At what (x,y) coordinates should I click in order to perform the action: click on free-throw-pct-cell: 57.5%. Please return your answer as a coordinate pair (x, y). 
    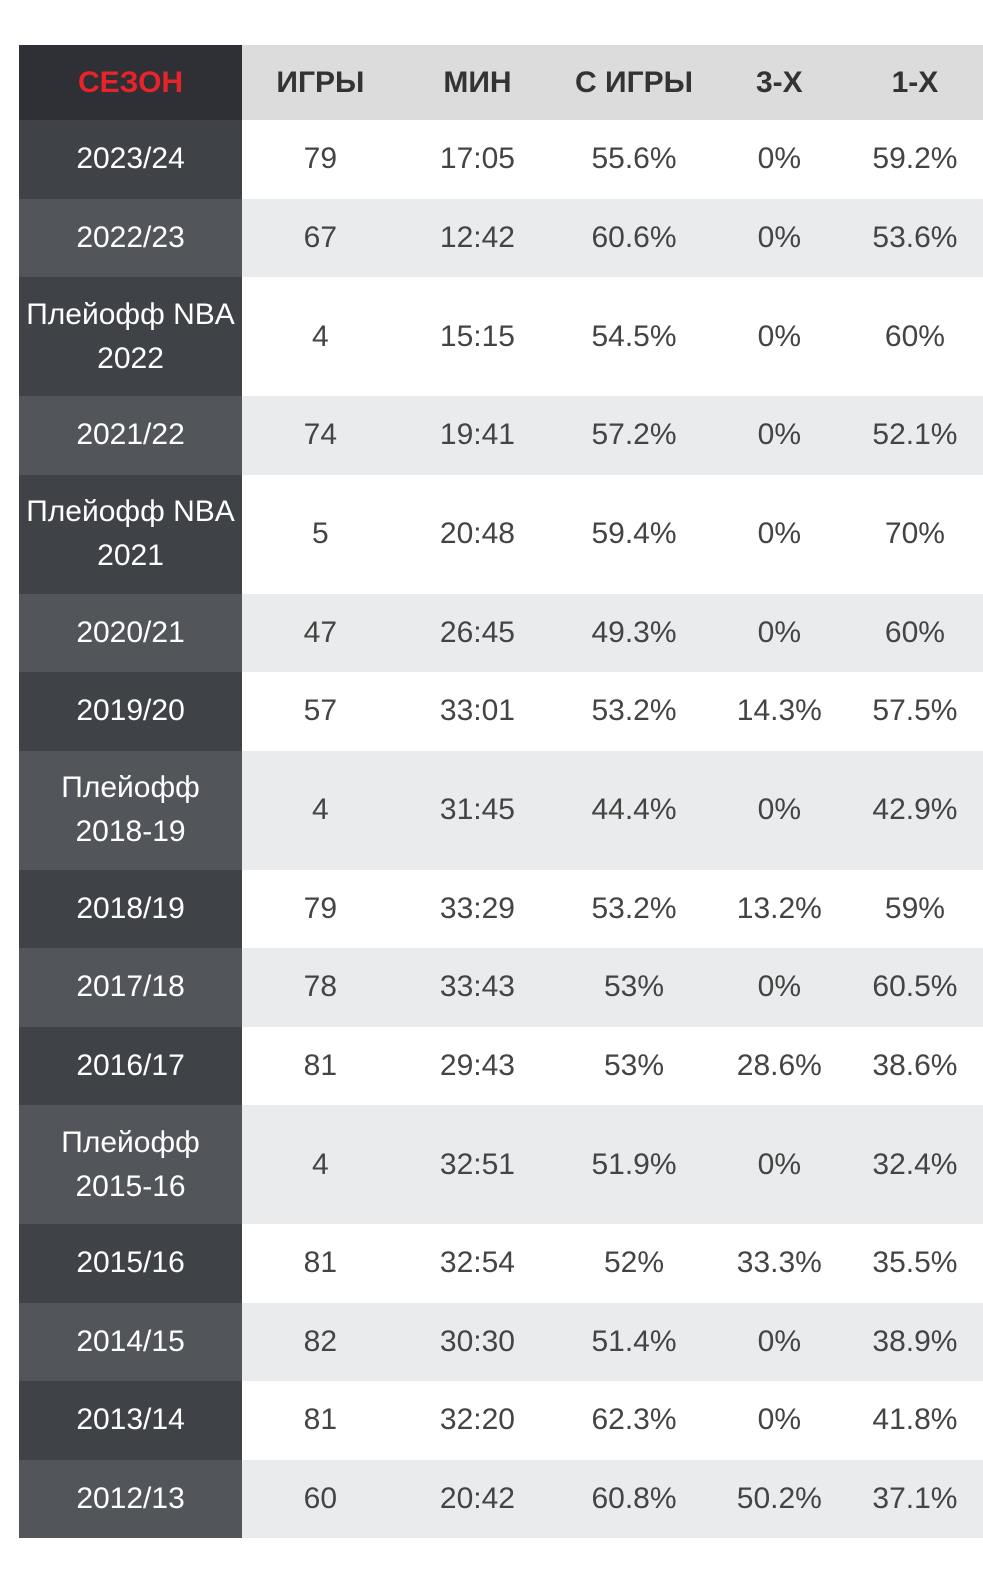
    Looking at the image, I should click on (914, 711).